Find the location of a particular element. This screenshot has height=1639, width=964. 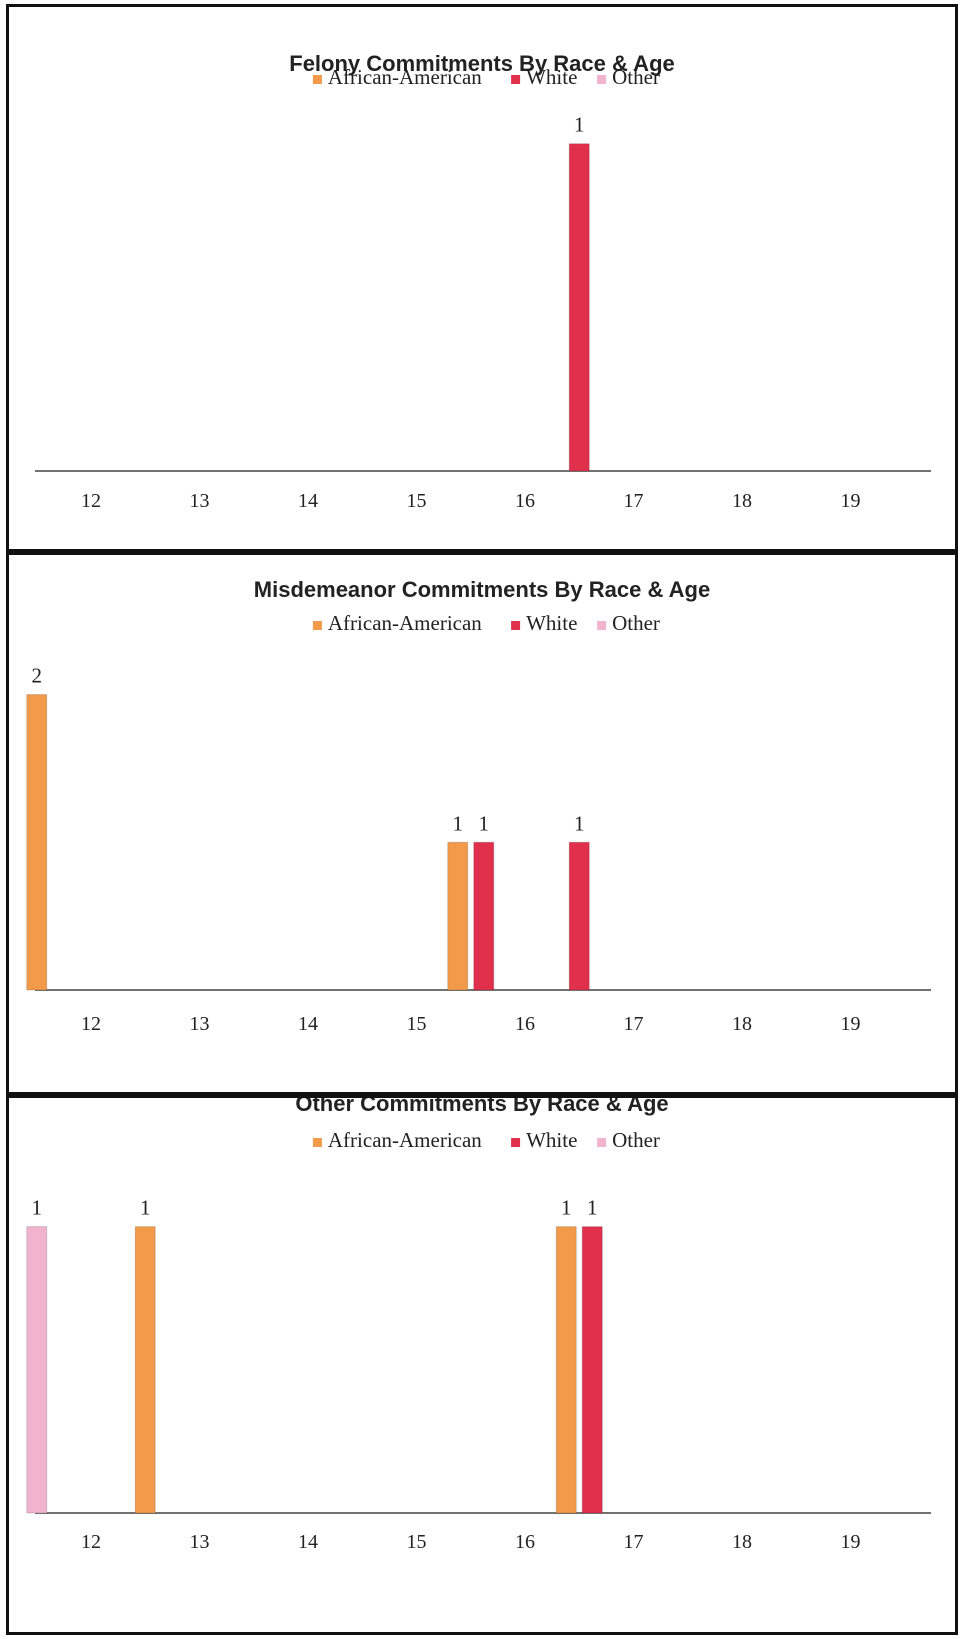

data-label-other-12: 1 is located at coordinates (37, 1208).